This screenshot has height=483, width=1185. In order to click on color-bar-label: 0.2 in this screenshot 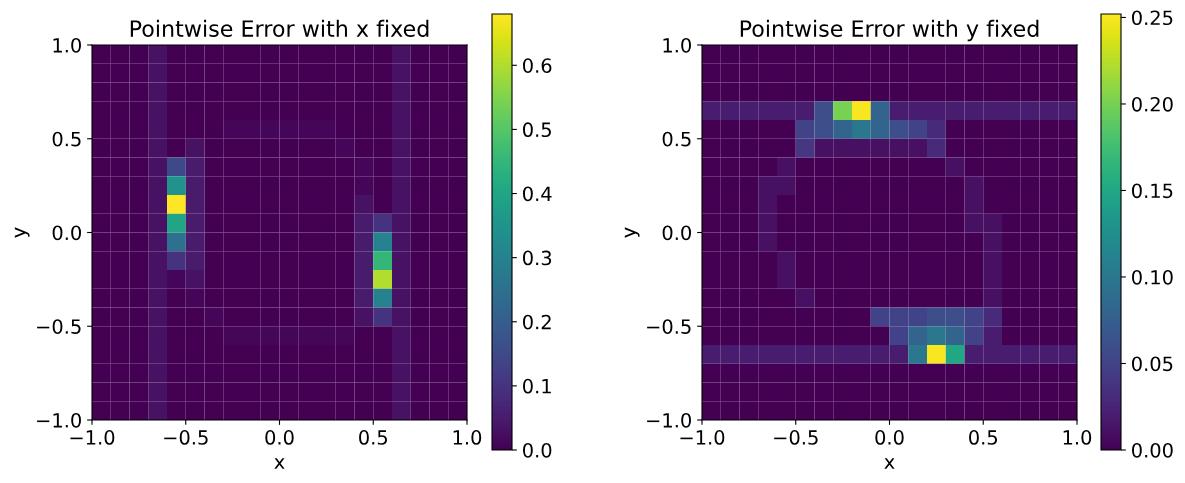, I will do `click(537, 322)`.